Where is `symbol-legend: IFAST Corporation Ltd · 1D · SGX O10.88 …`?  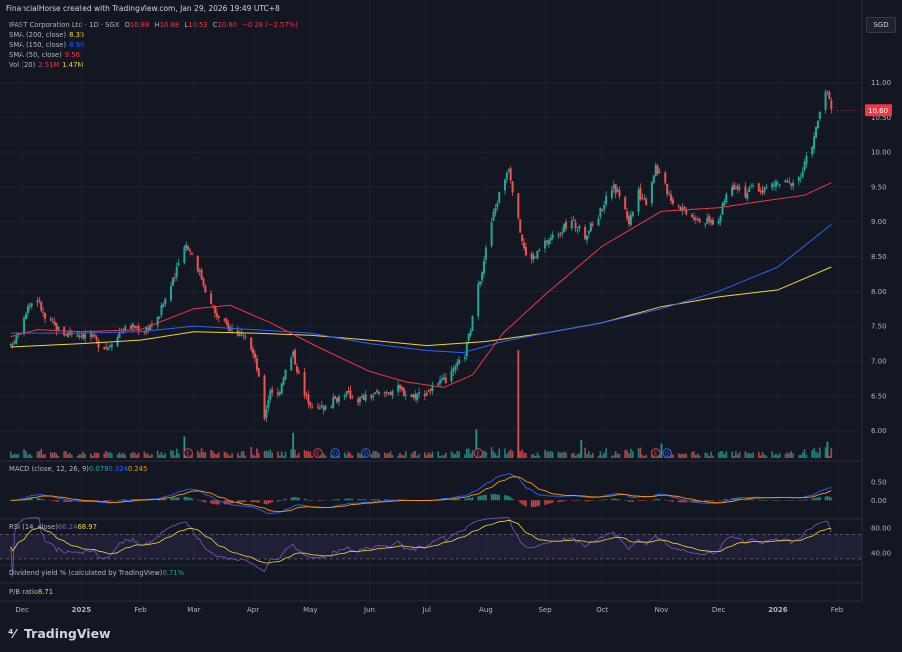 symbol-legend: IFAST Corporation Ltd · 1D · SGX O10.88 … is located at coordinates (153, 25).